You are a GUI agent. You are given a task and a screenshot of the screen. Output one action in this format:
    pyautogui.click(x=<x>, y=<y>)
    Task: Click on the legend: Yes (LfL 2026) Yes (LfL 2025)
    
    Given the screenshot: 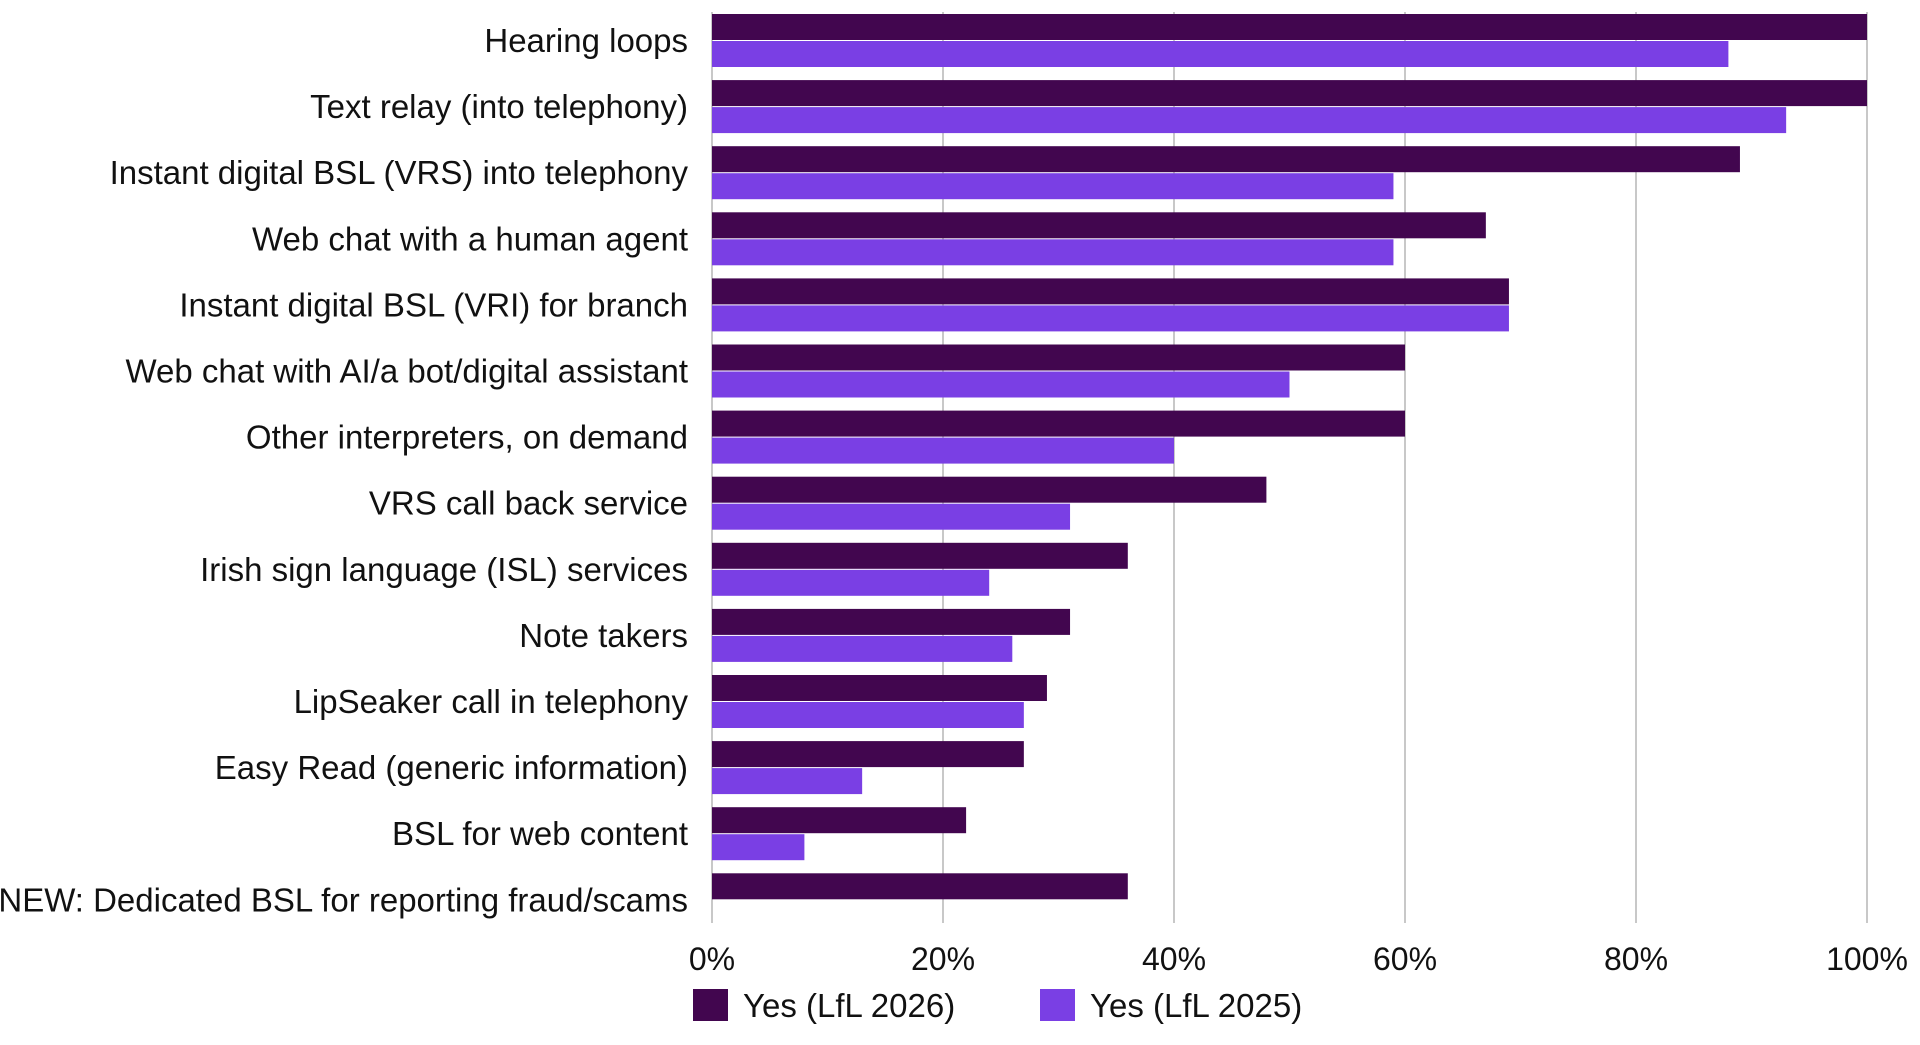 What is the action you would take?
    pyautogui.click(x=997, y=1005)
    